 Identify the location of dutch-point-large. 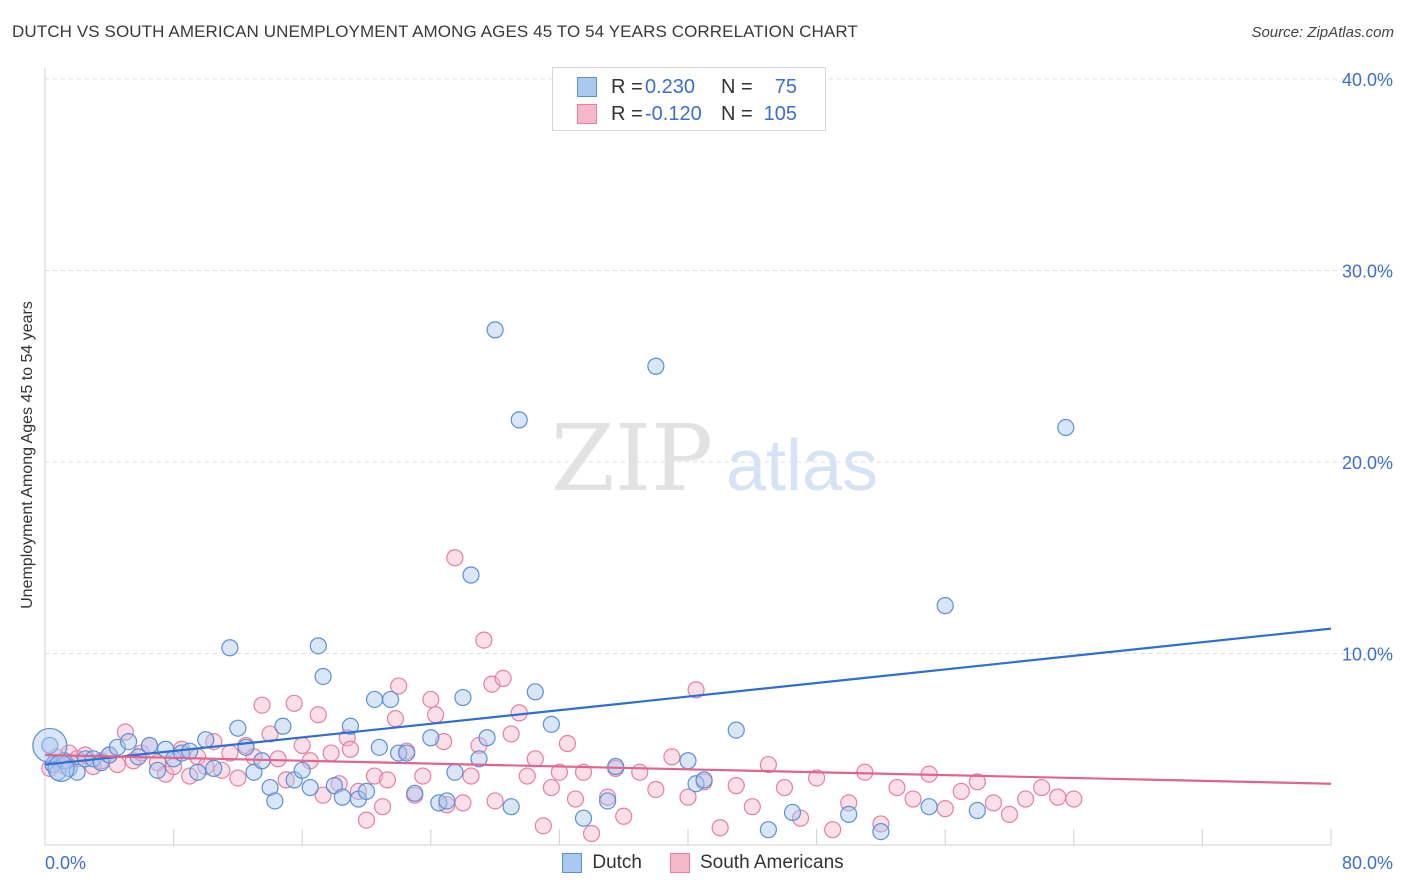
(61, 768).